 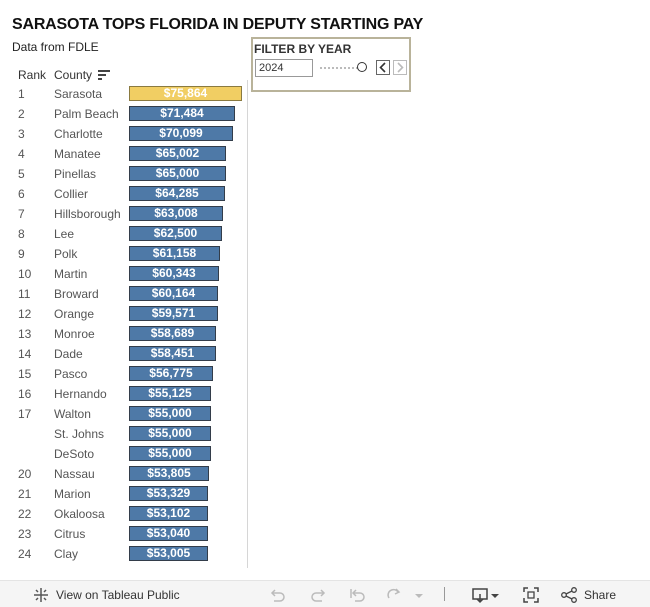 What do you see at coordinates (400, 67) in the screenshot?
I see `next-year-button` at bounding box center [400, 67].